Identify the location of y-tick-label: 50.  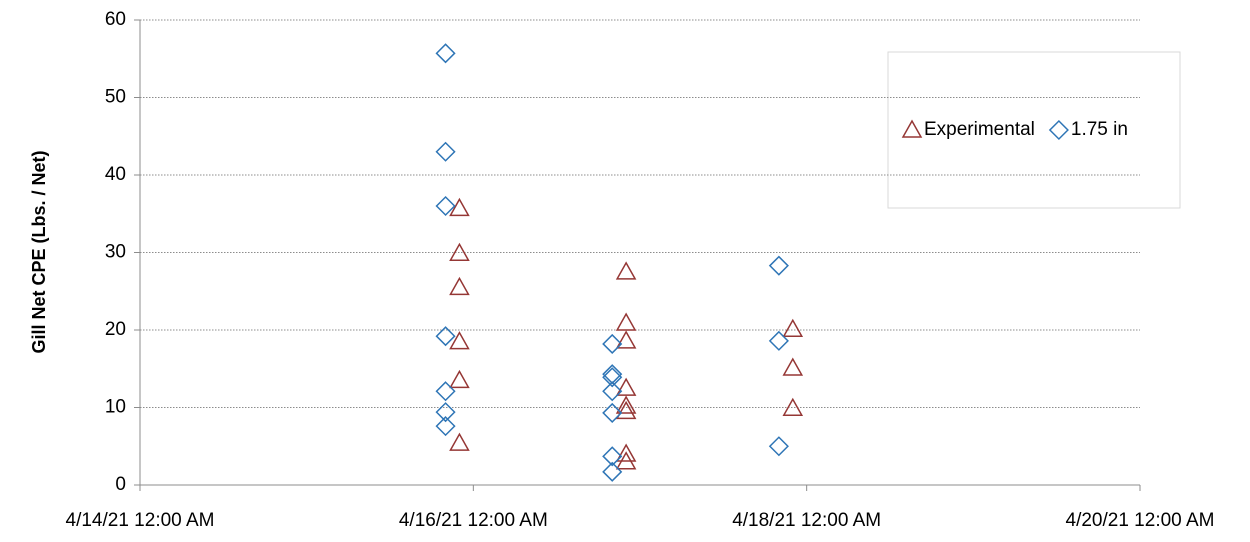
(115, 97).